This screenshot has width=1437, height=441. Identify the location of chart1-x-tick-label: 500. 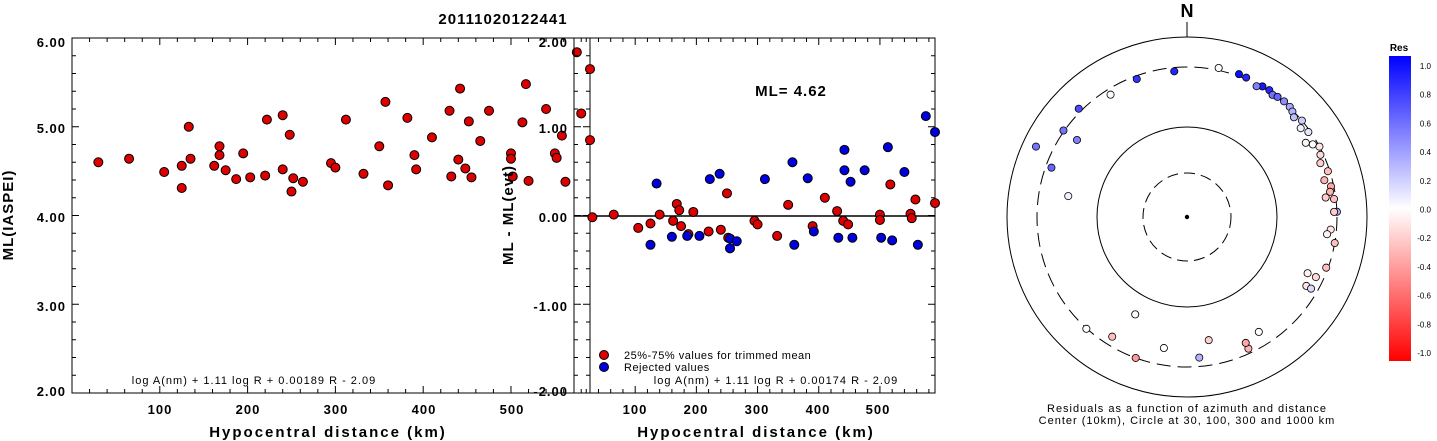
(512, 409).